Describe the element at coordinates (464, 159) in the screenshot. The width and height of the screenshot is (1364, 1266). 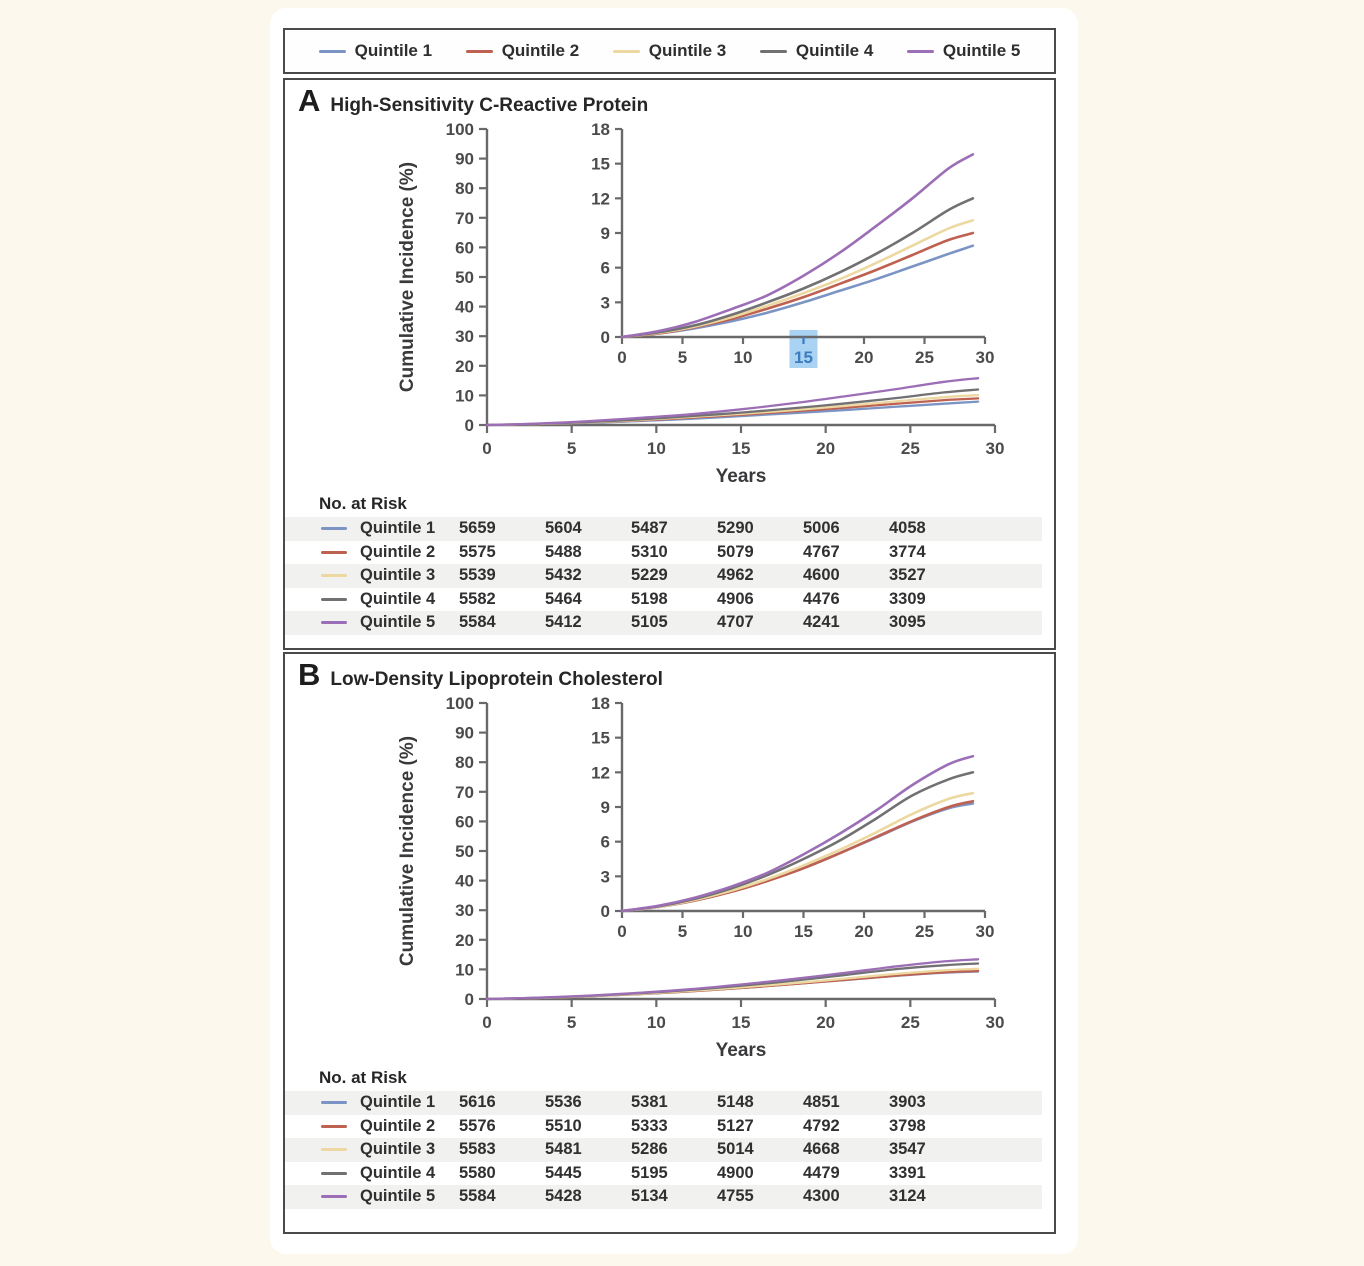
I see `svg-text: 90` at that location.